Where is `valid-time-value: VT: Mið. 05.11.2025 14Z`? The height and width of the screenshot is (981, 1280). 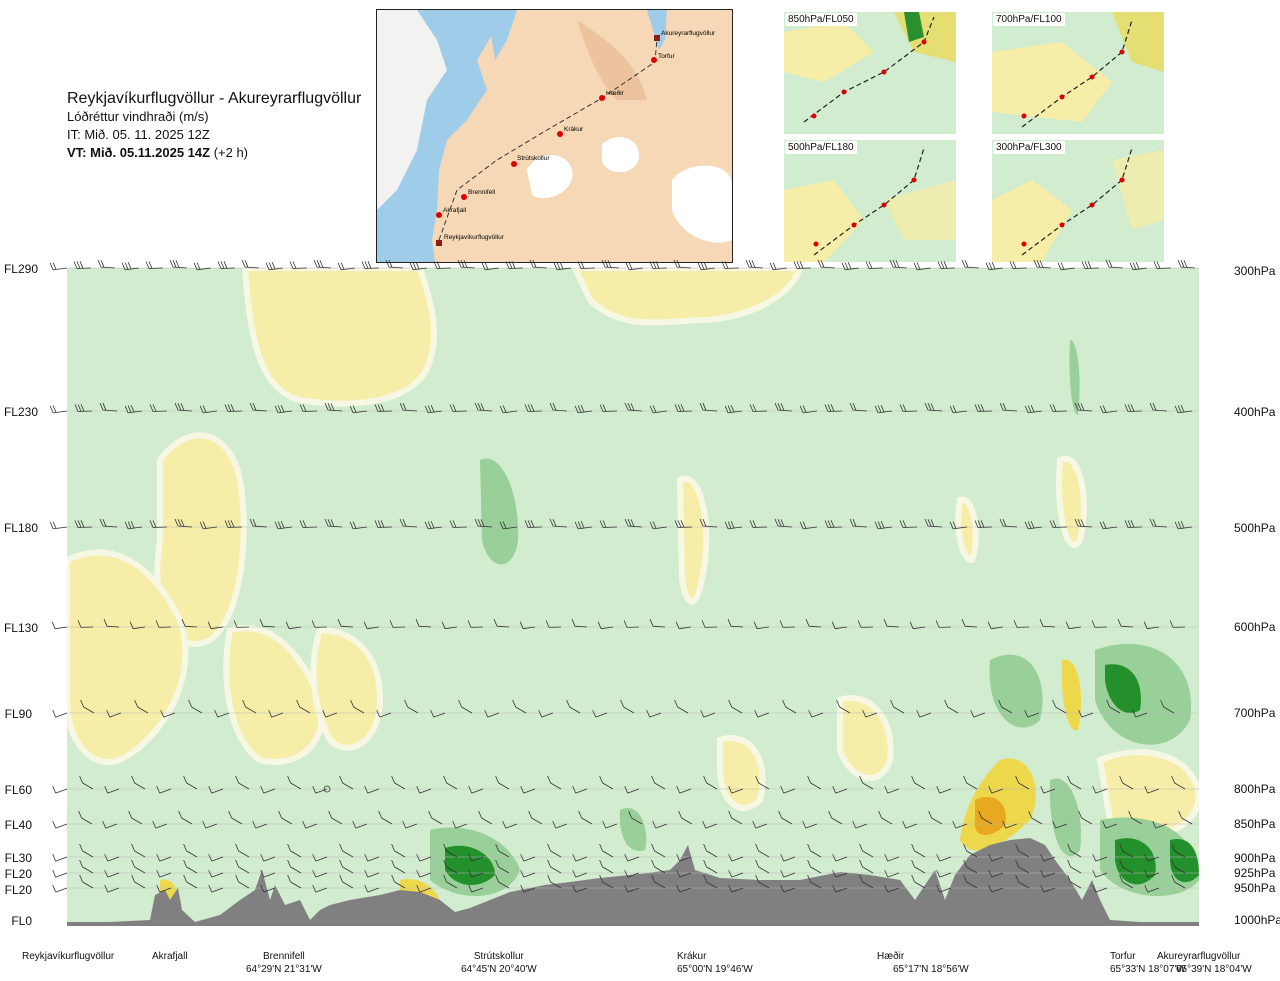 valid-time-value: VT: Mið. 05.11.2025 14Z is located at coordinates (139, 152).